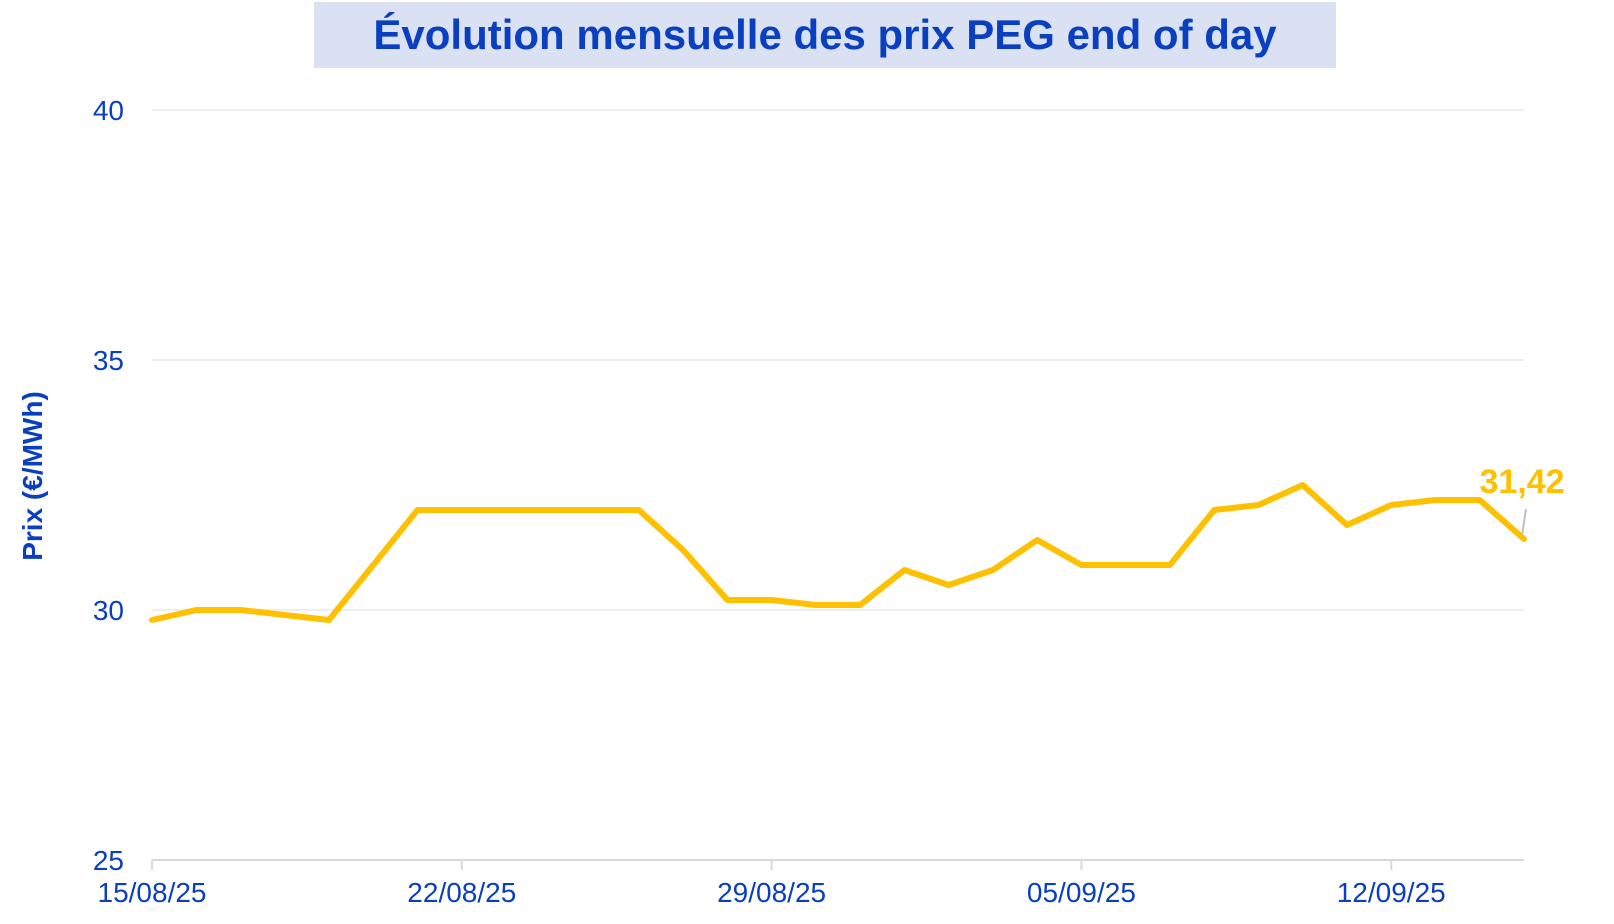  What do you see at coordinates (461, 892) in the screenshot?
I see `x-tick-label: 22/08/25` at bounding box center [461, 892].